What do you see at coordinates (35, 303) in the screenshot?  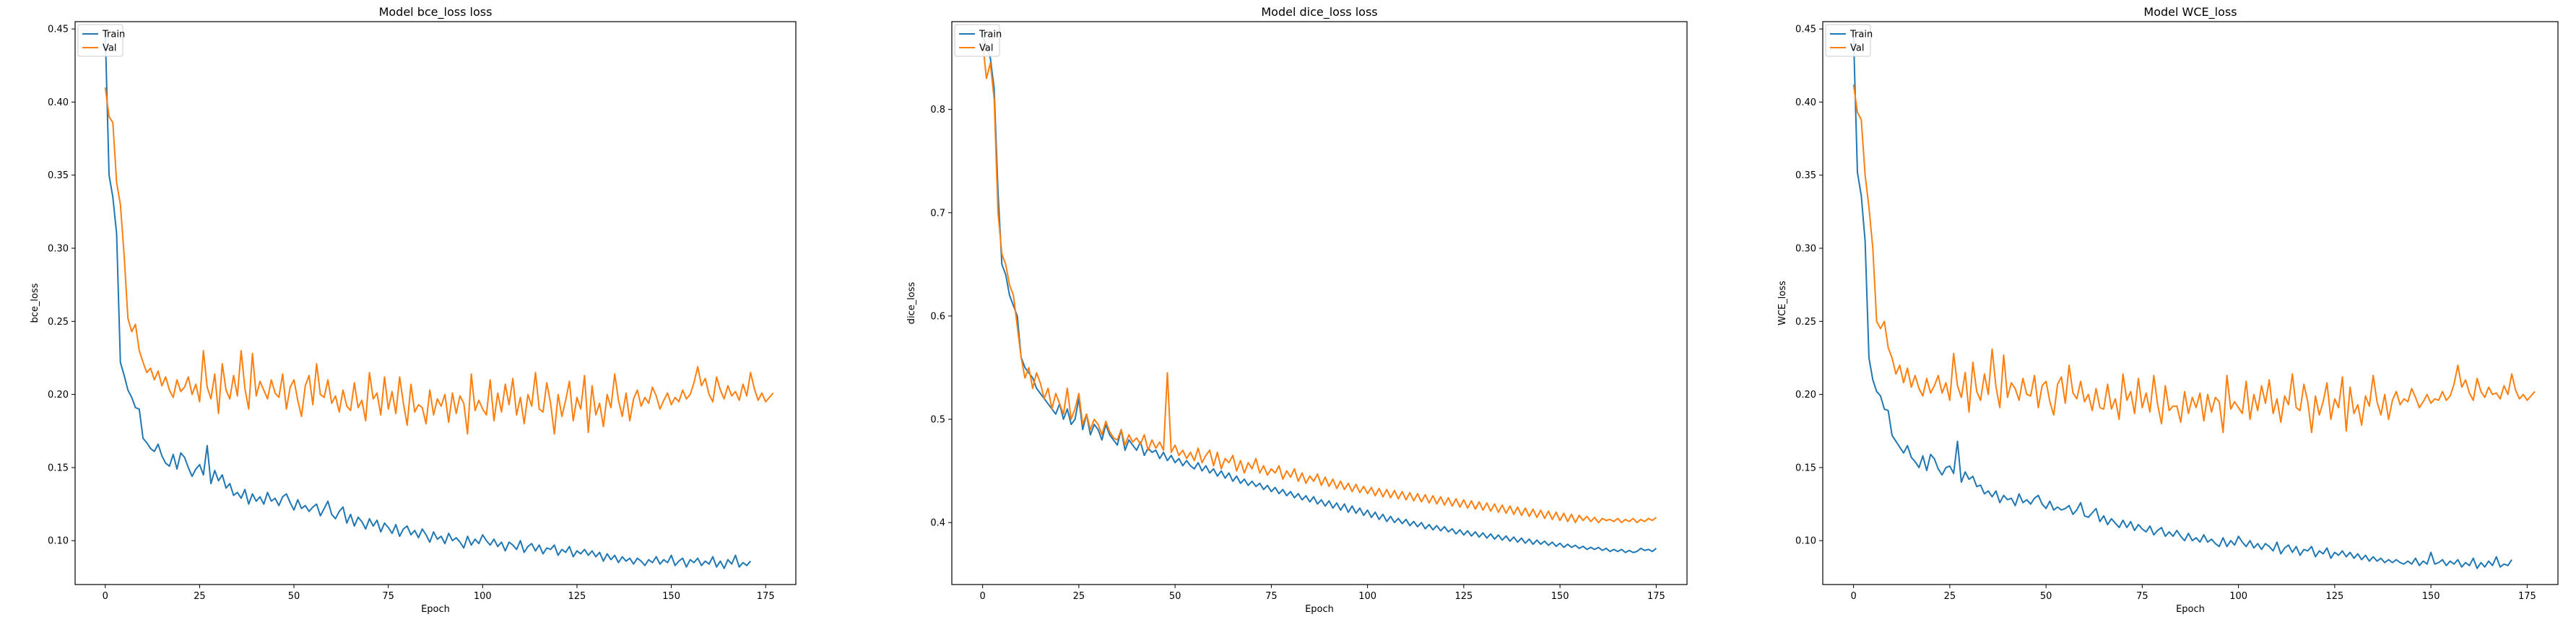 I see `y-axis-label: bce_loss` at bounding box center [35, 303].